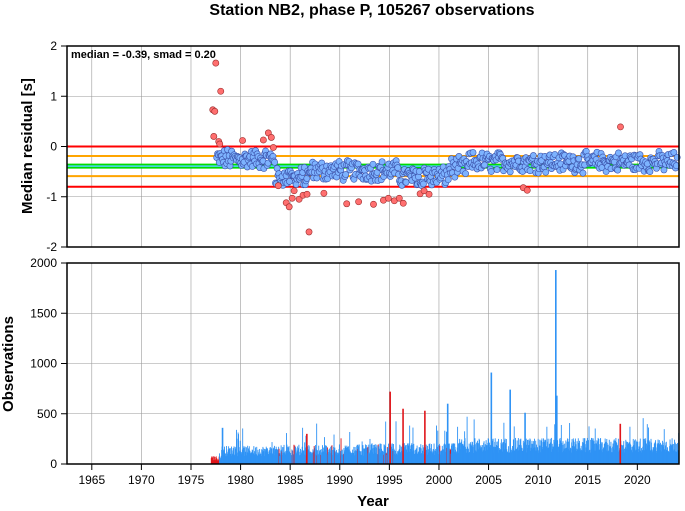 This screenshot has height=511, width=685. Describe the element at coordinates (290, 480) in the screenshot. I see `x-tick-label: 1985` at that location.